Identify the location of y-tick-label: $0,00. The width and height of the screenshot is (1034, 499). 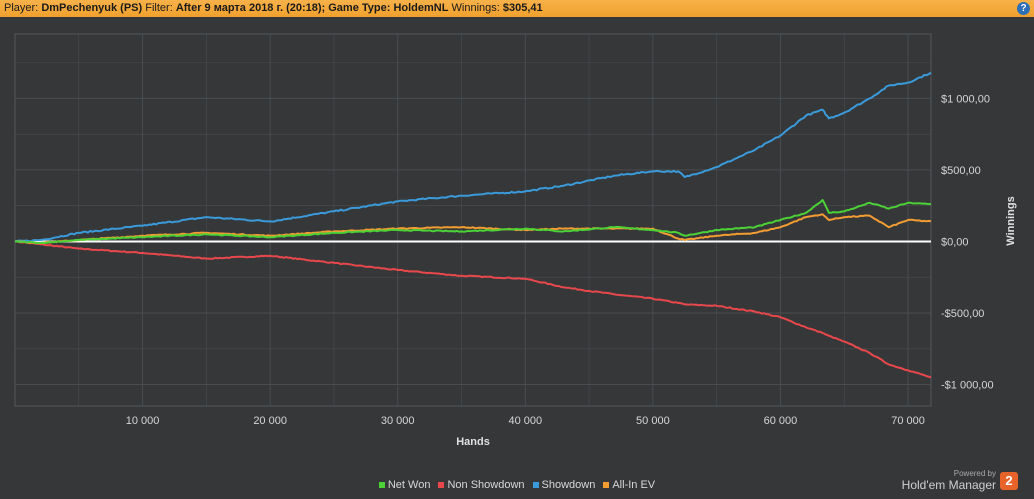
(955, 242).